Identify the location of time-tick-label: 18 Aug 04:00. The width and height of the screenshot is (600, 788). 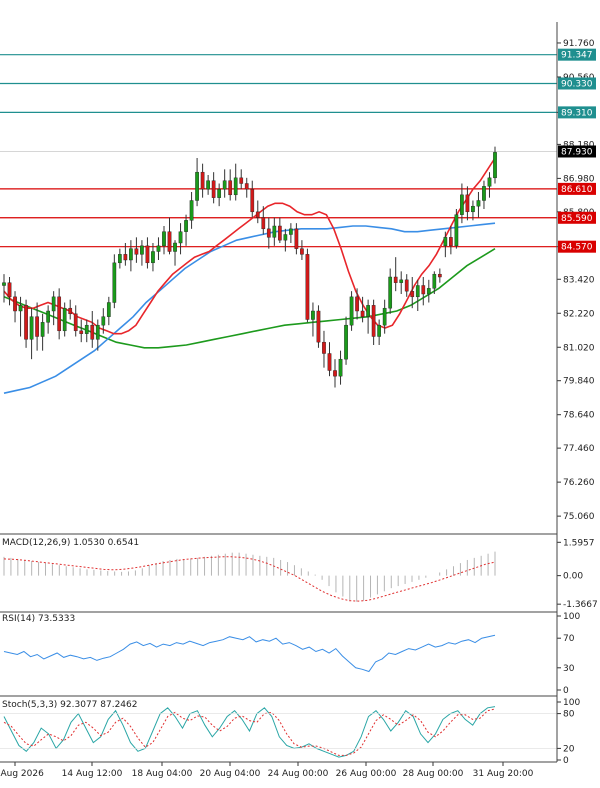
(162, 774).